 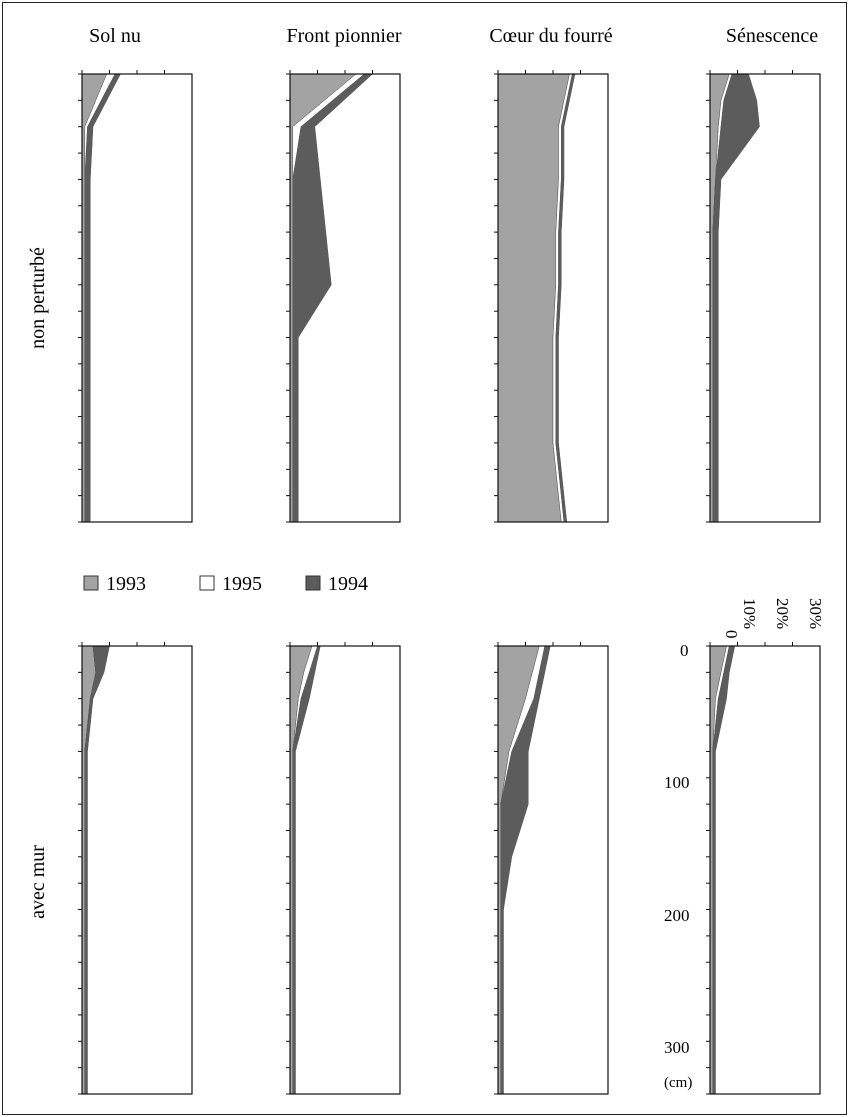 I want to click on panel-avec-mur-front-pionnier-frame, so click(x=345, y=870).